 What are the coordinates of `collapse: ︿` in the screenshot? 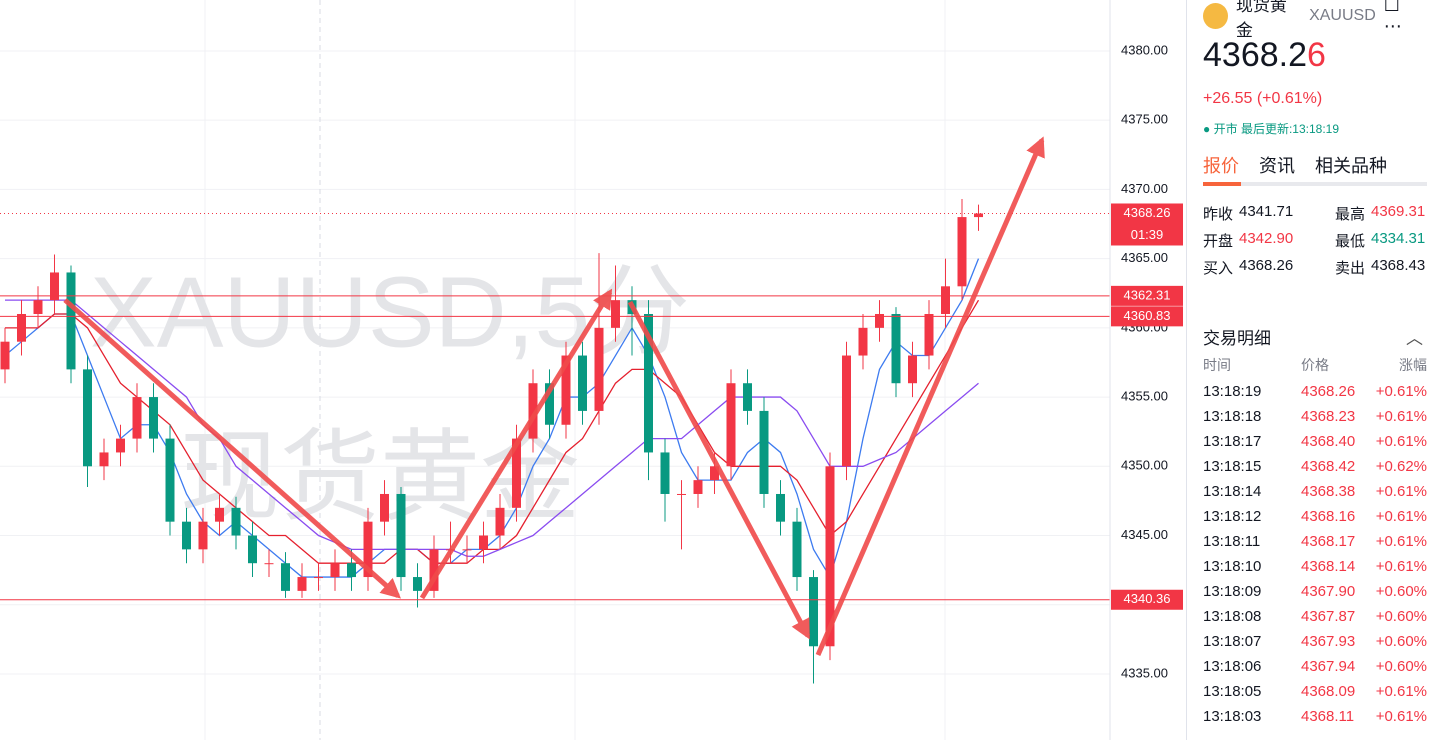 It's located at (1414, 338).